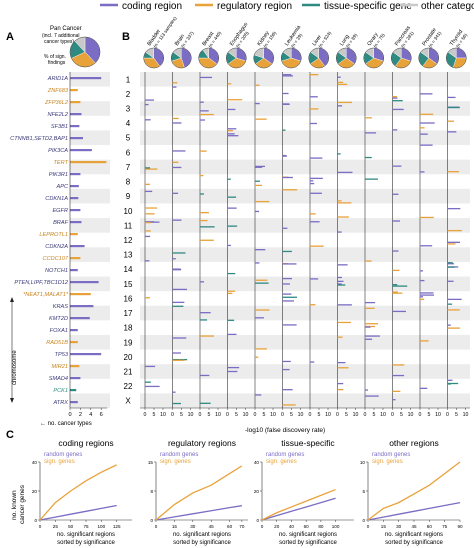 Image resolution: width=474 pixels, height=548 pixels. I want to click on panel-c-series-sign, so click(298, 504).